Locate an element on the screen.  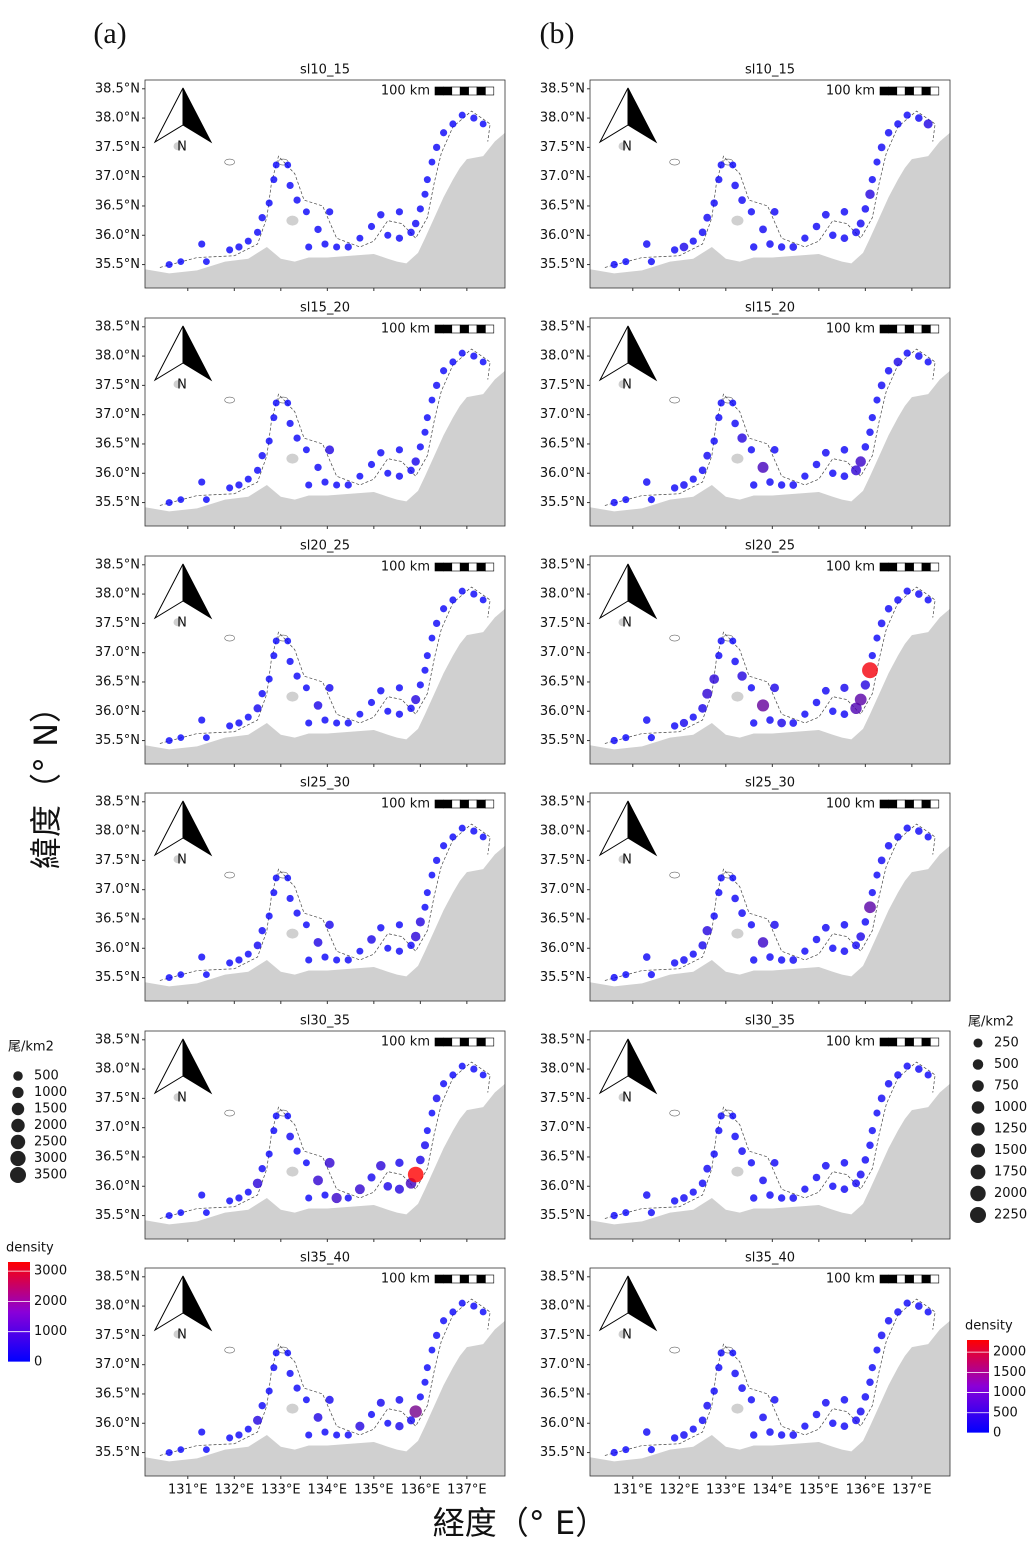
y-tick-label: 37.0°N is located at coordinates (117, 414).